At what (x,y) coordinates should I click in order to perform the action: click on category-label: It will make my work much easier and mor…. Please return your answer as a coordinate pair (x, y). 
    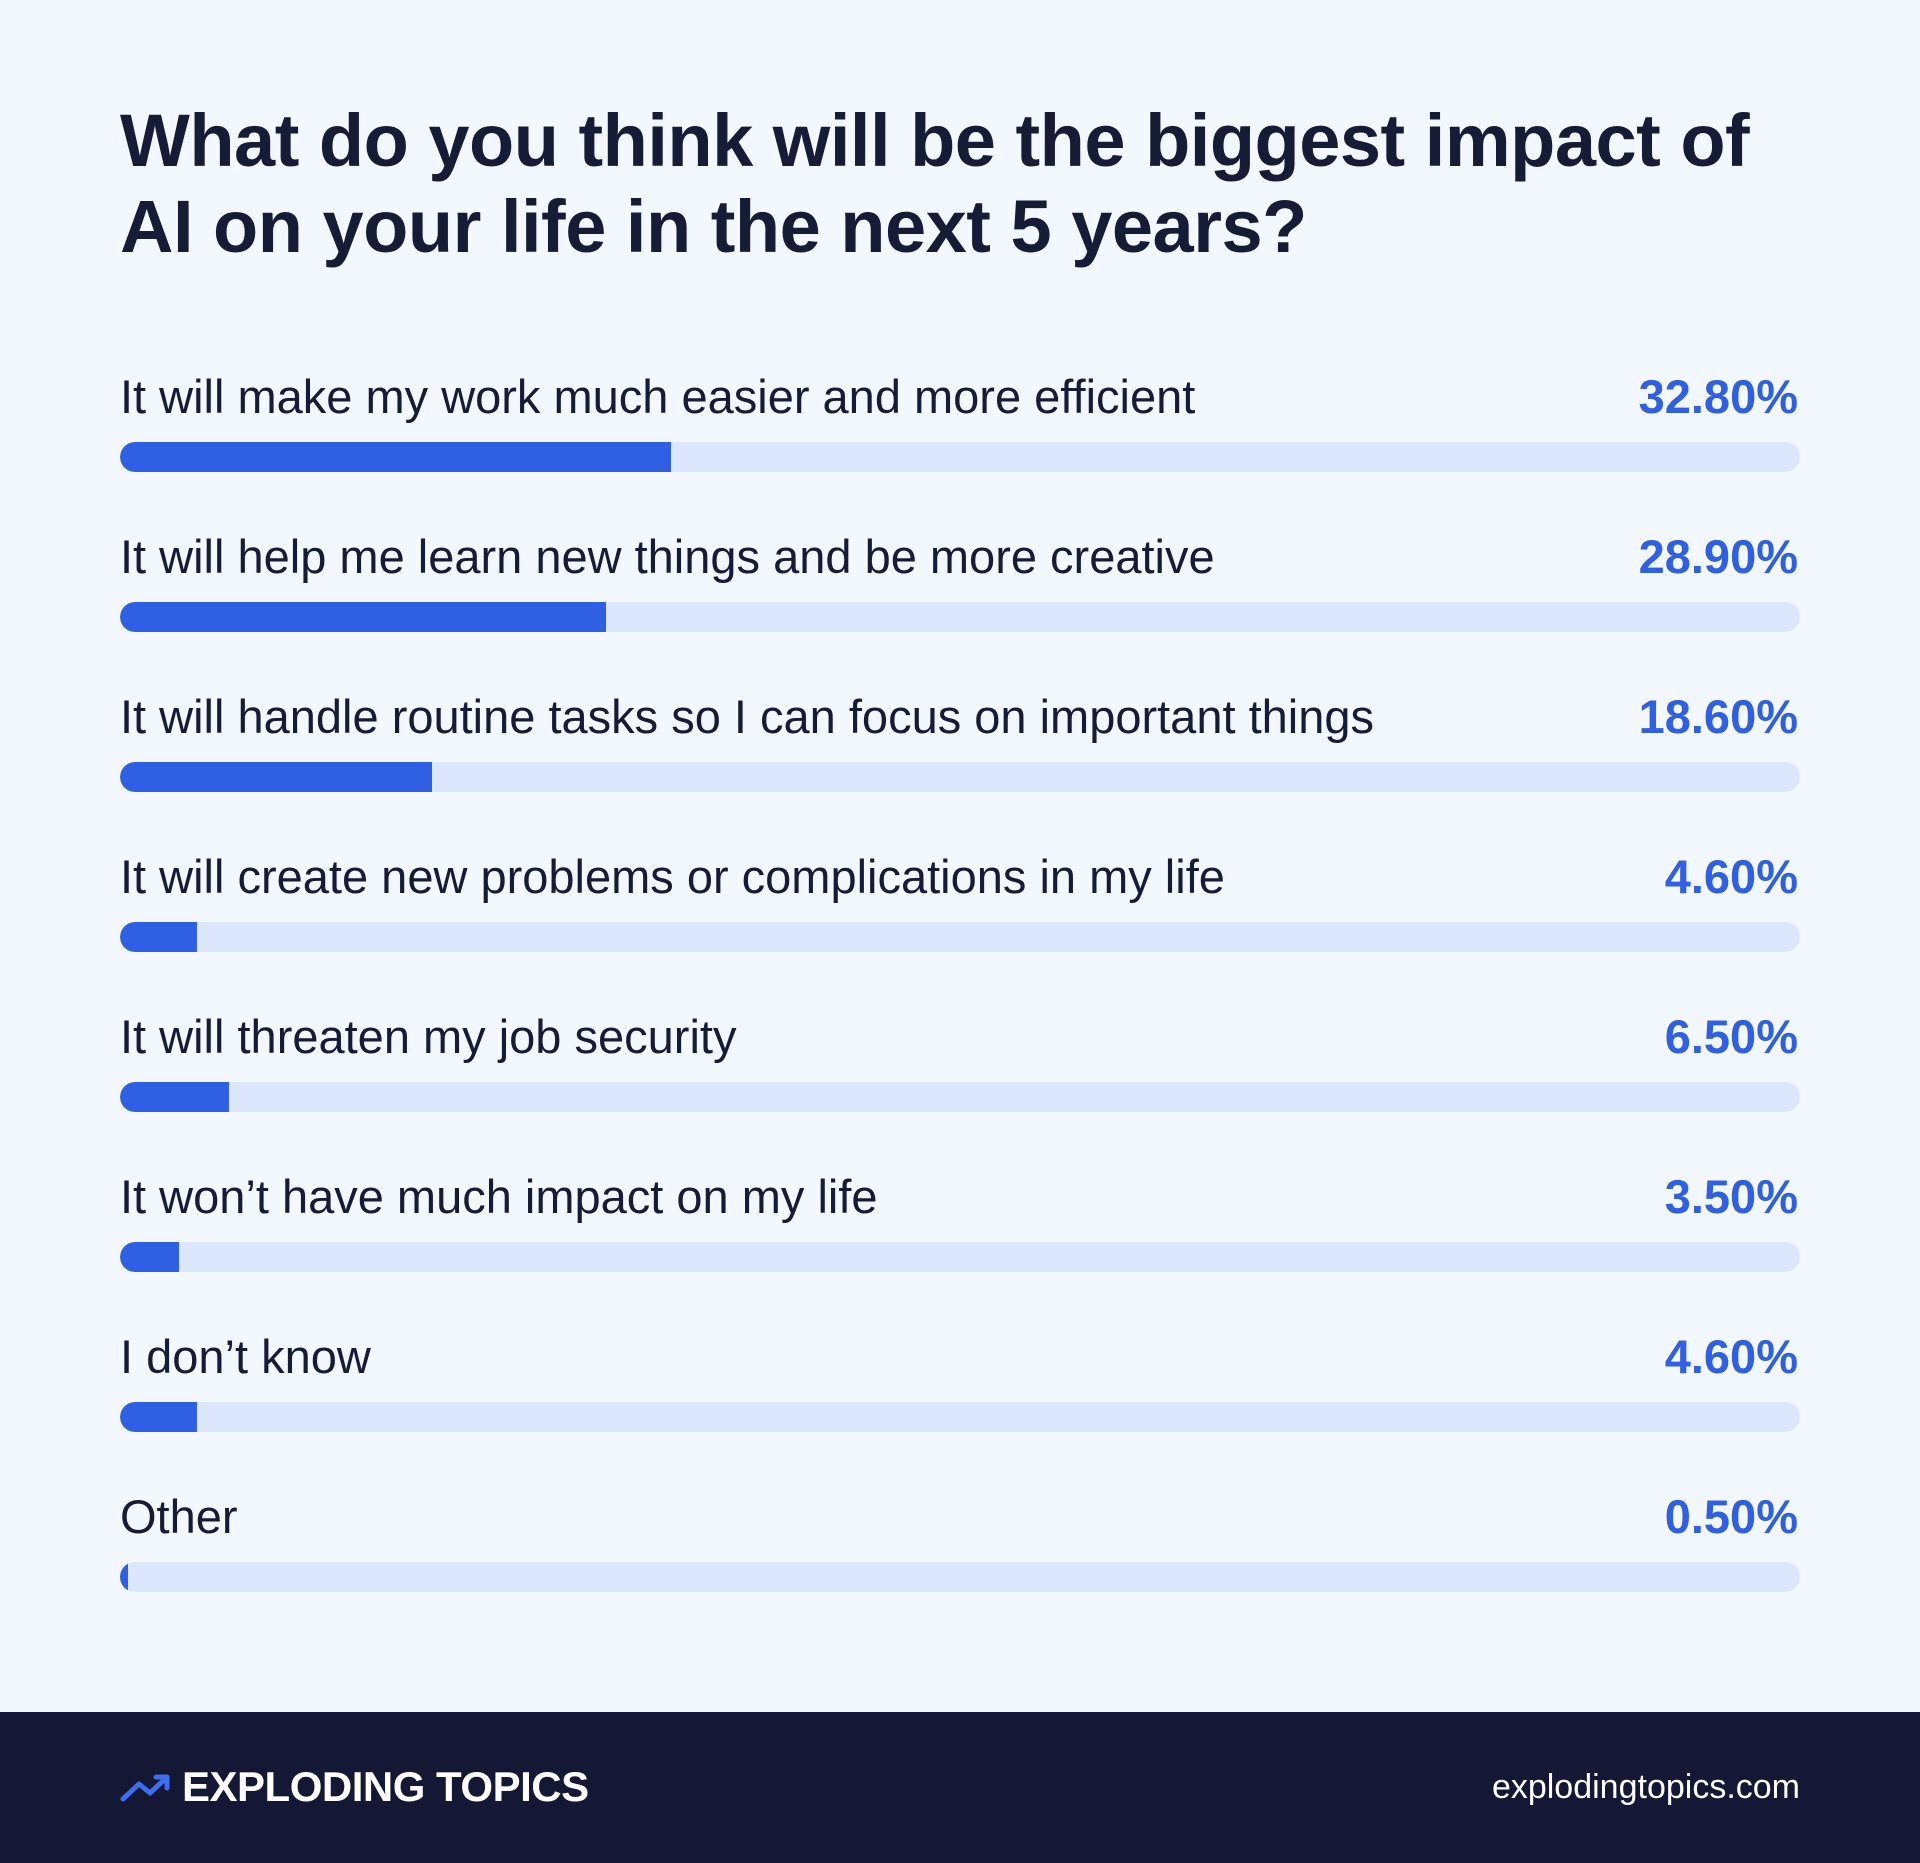
    Looking at the image, I should click on (658, 396).